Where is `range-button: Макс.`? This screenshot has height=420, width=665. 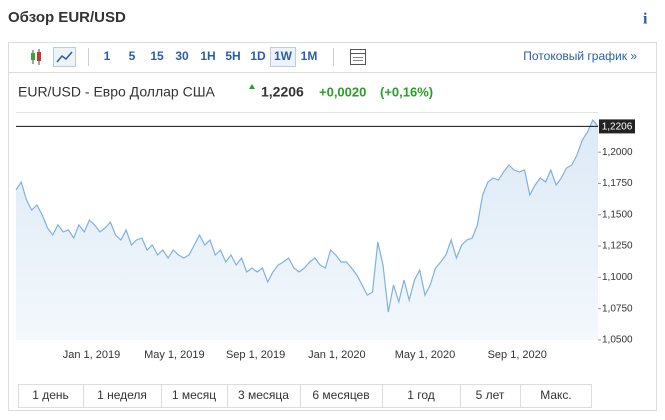
range-button: Макс. is located at coordinates (556, 395).